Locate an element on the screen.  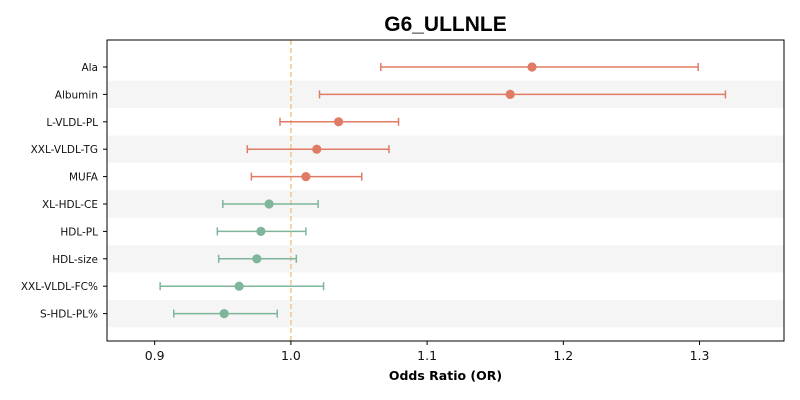
x-tick-label: 1.3 is located at coordinates (700, 355).